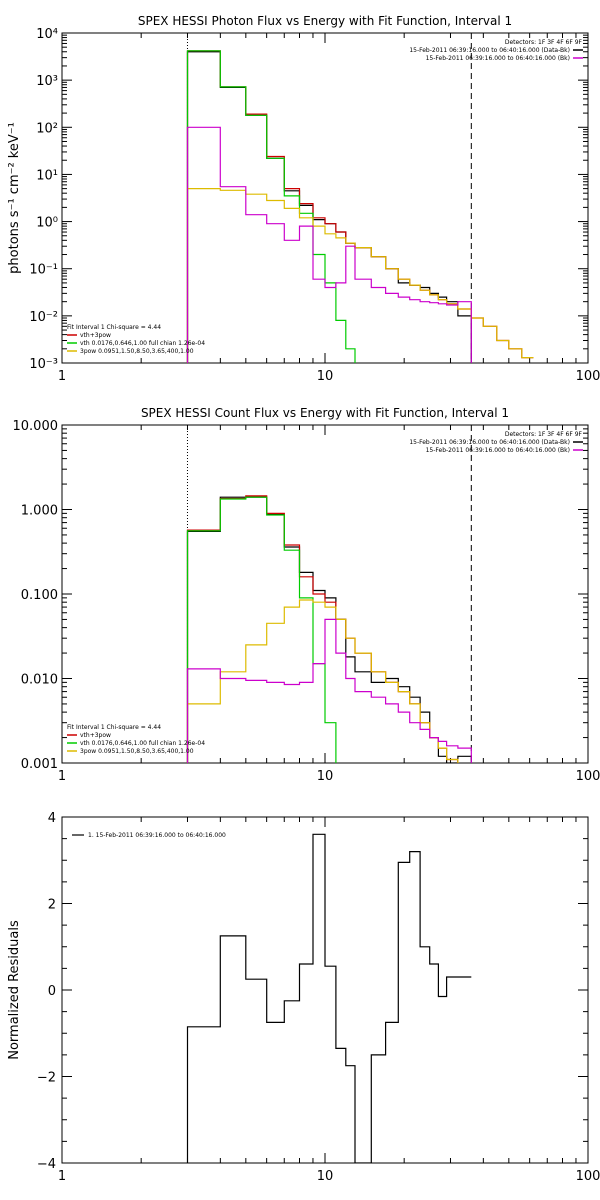  What do you see at coordinates (36, 426) in the screenshot?
I see `y-tick-label: 10.000` at bounding box center [36, 426].